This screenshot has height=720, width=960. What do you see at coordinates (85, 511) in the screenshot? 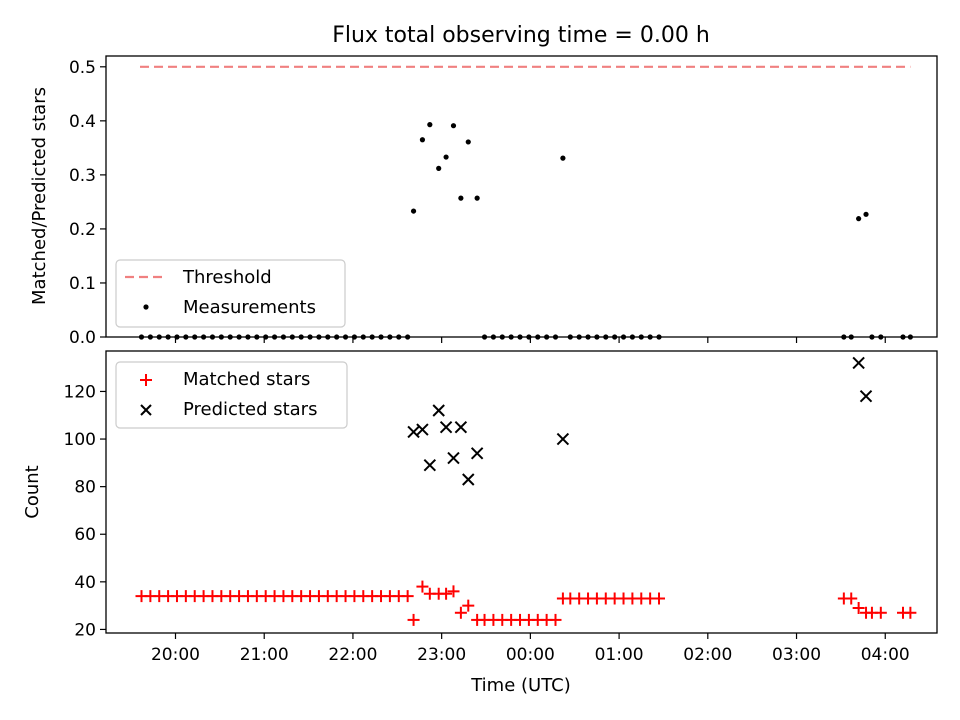
I see `bottom-y-axis: 20 40 60 80 100 120` at bounding box center [85, 511].